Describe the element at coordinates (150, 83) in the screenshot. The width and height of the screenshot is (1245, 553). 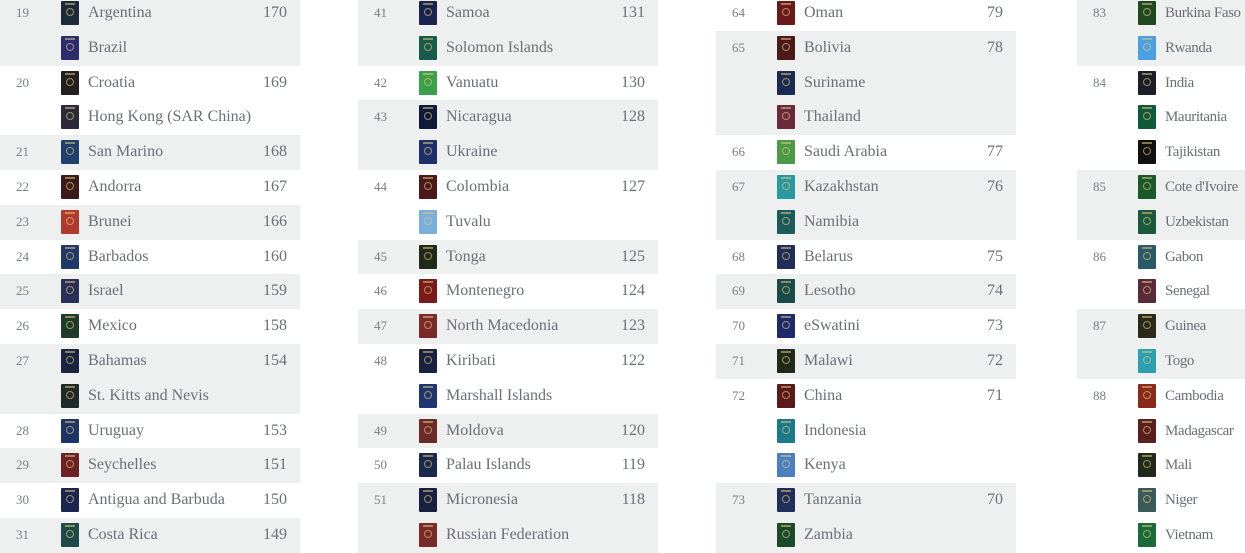
I see `country-row: 20 Croatia 169` at that location.